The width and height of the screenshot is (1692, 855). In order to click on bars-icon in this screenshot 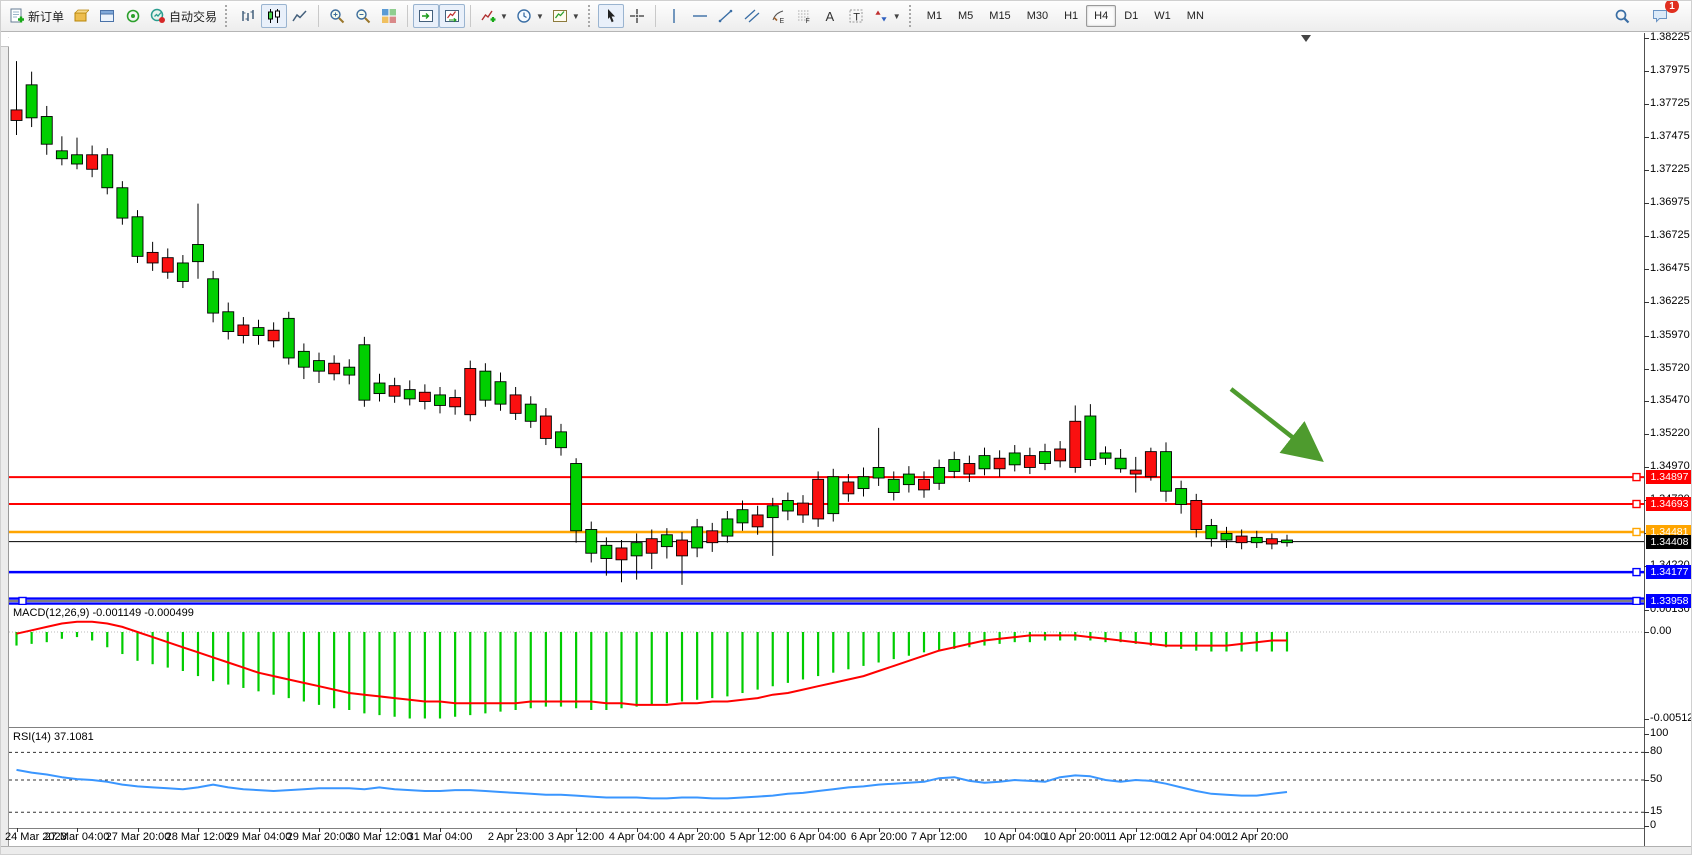, I will do `click(248, 16)`.